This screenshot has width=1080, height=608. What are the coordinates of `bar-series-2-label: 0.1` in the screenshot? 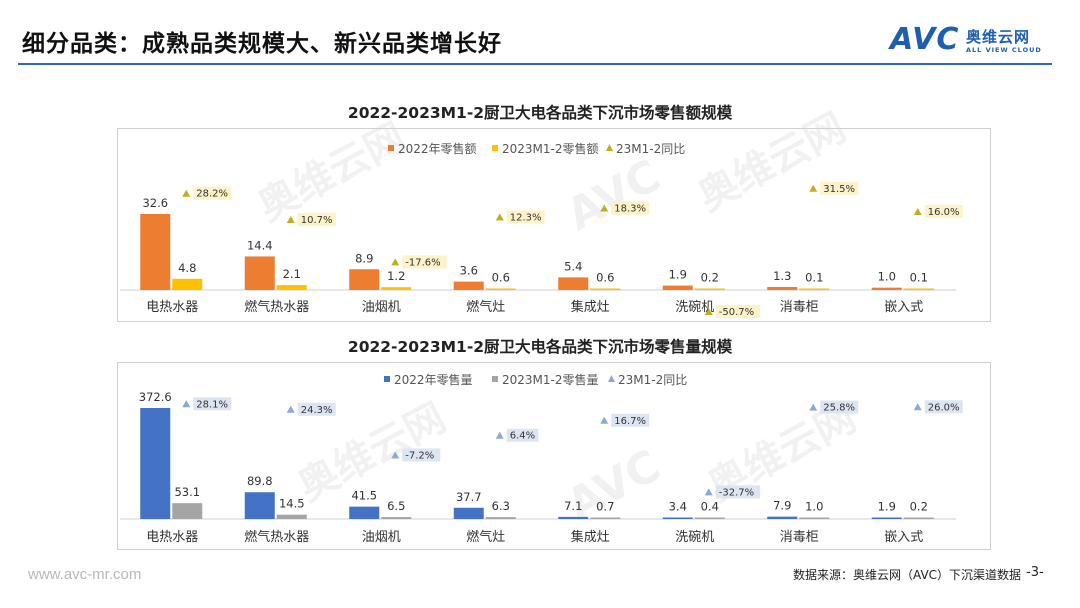 It's located at (814, 278).